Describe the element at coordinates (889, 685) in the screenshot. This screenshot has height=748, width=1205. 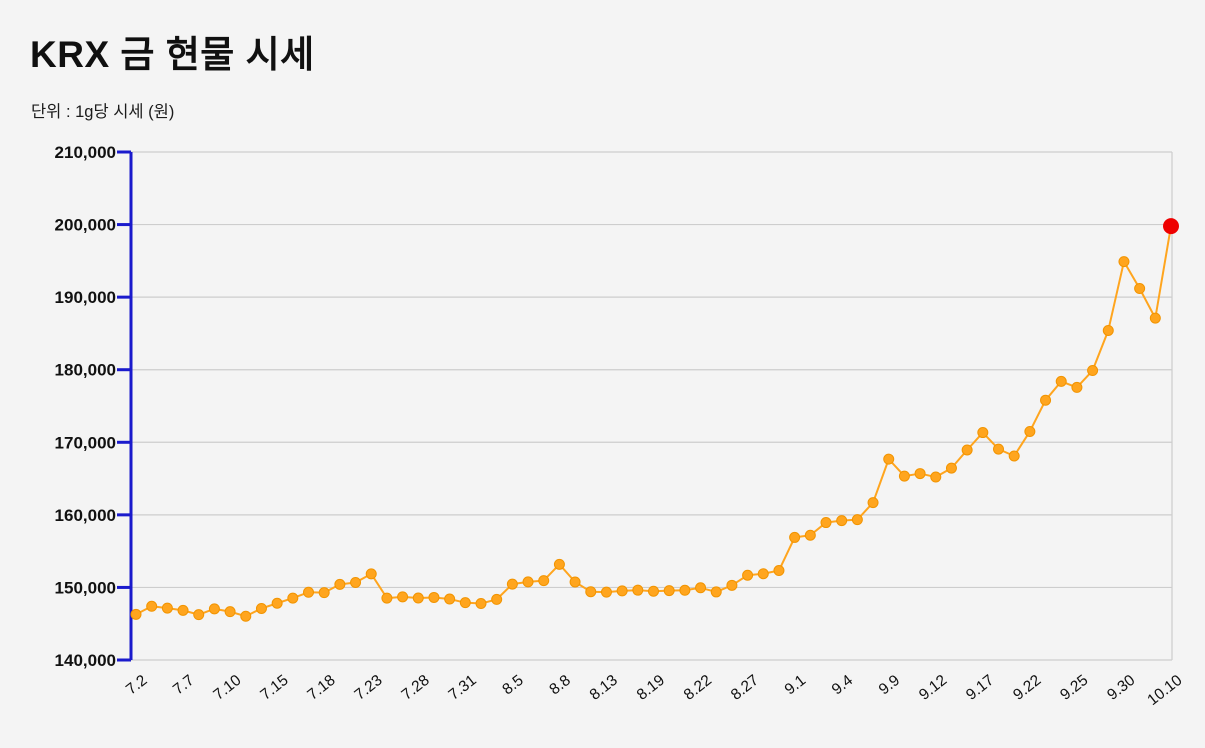
I see `x-tick-label: 9.9` at that location.